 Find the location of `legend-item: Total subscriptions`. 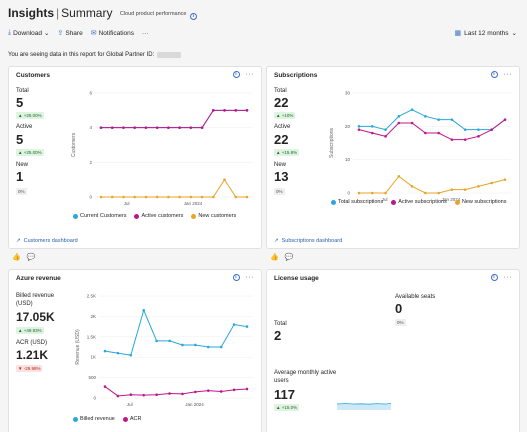

legend-item: Total subscriptions is located at coordinates (357, 202).